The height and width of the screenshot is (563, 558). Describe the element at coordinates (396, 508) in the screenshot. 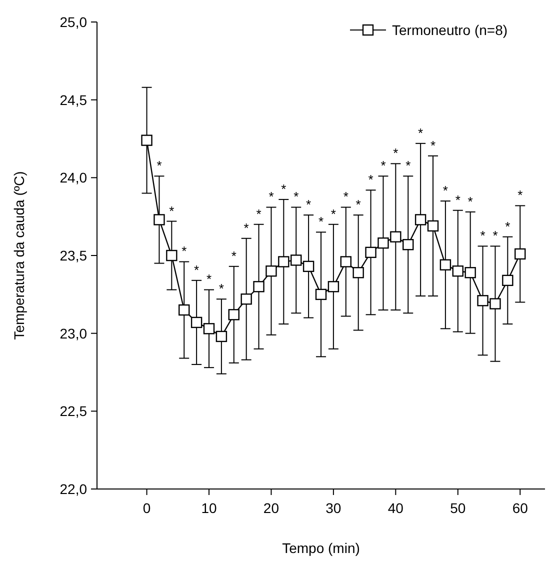

I see `x-tick-label: 40` at that location.